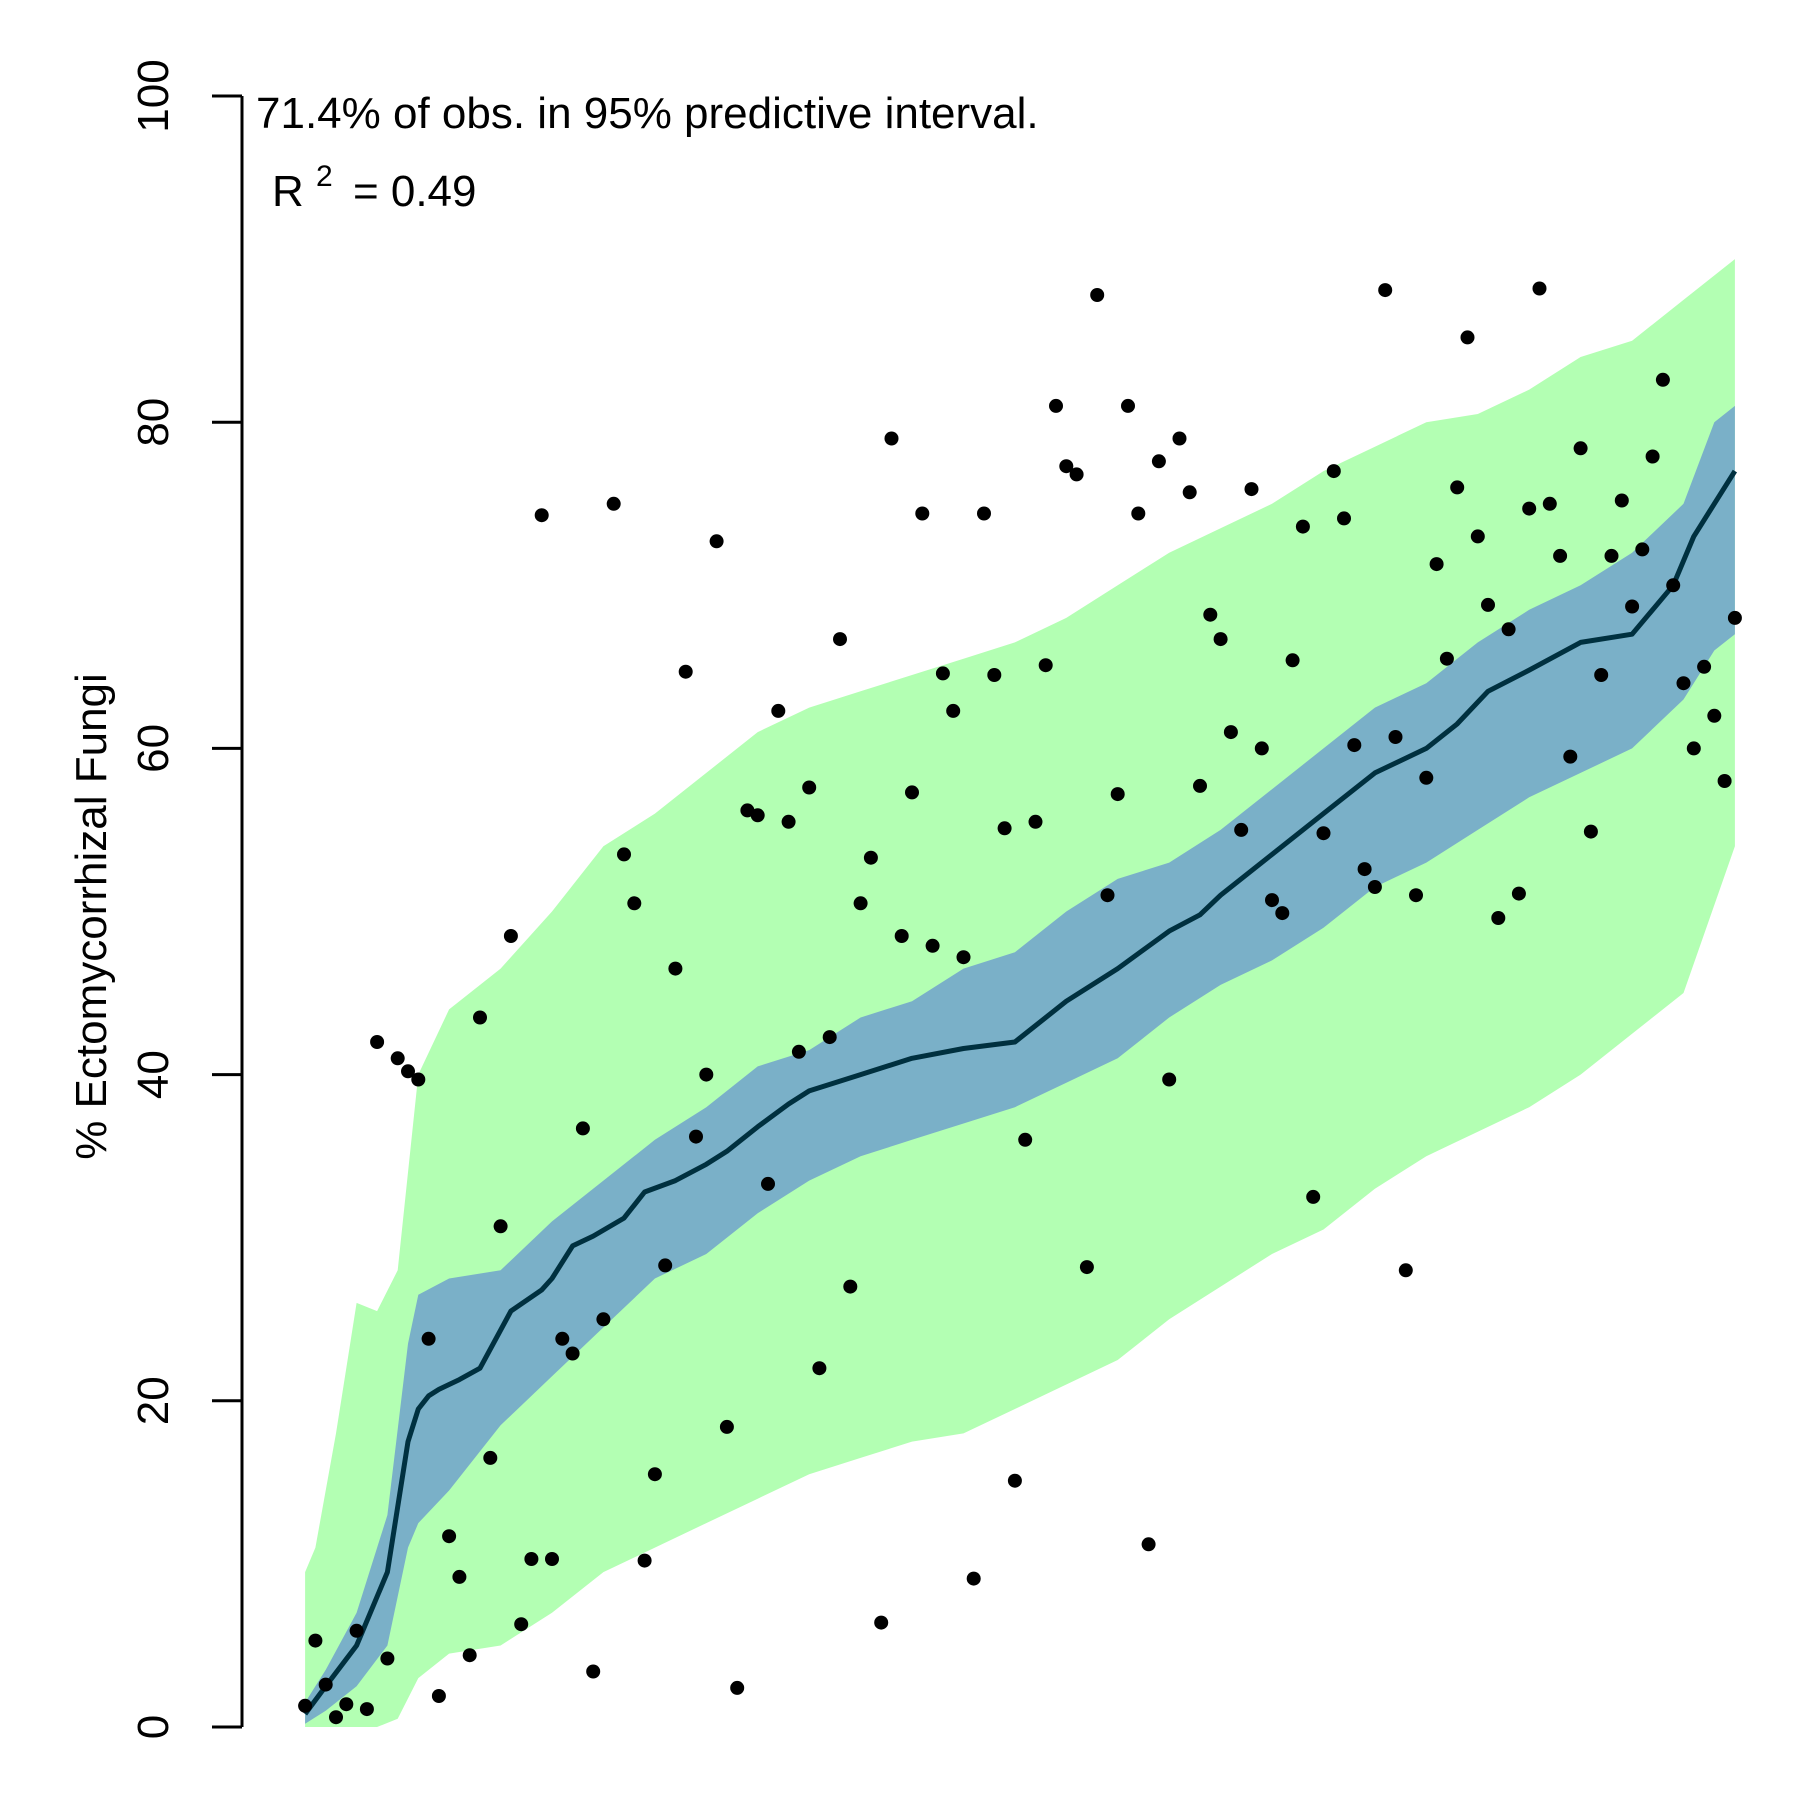 The width and height of the screenshot is (1800, 1800). What do you see at coordinates (324, 176) in the screenshot?
I see `r-squared-superscript: 2` at bounding box center [324, 176].